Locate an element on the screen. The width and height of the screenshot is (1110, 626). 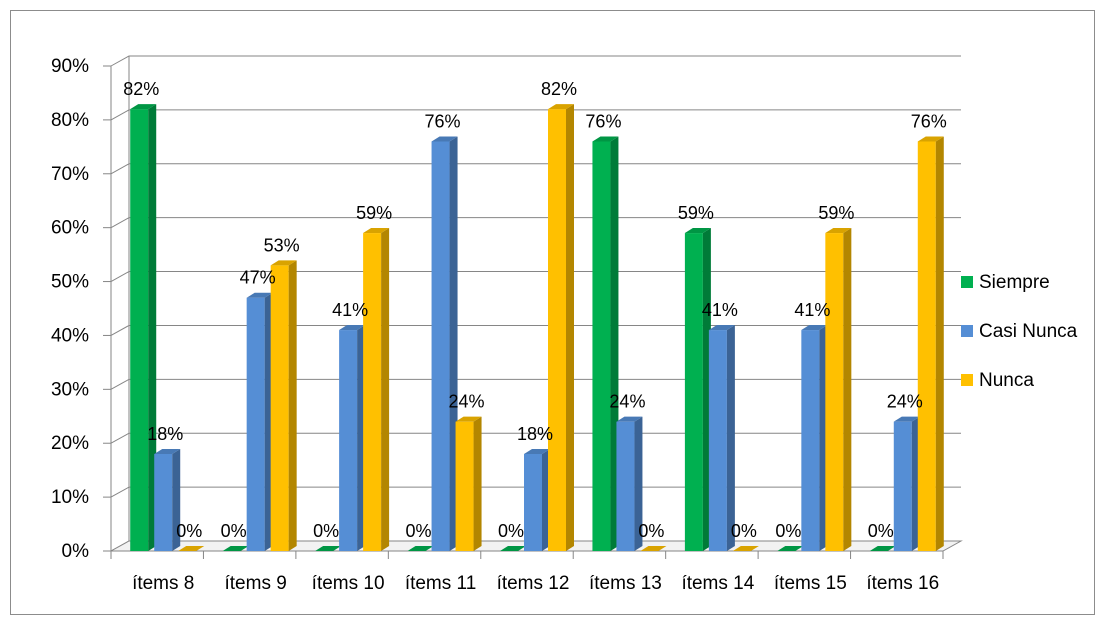
x-tick-label: ítems 9 is located at coordinates (256, 583).